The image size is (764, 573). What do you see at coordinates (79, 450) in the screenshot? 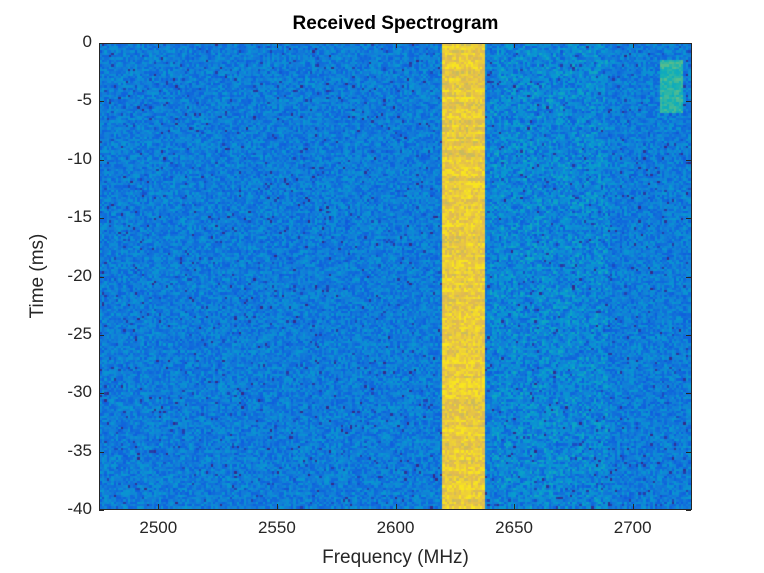
I see `y-tick-label: -35` at bounding box center [79, 450].